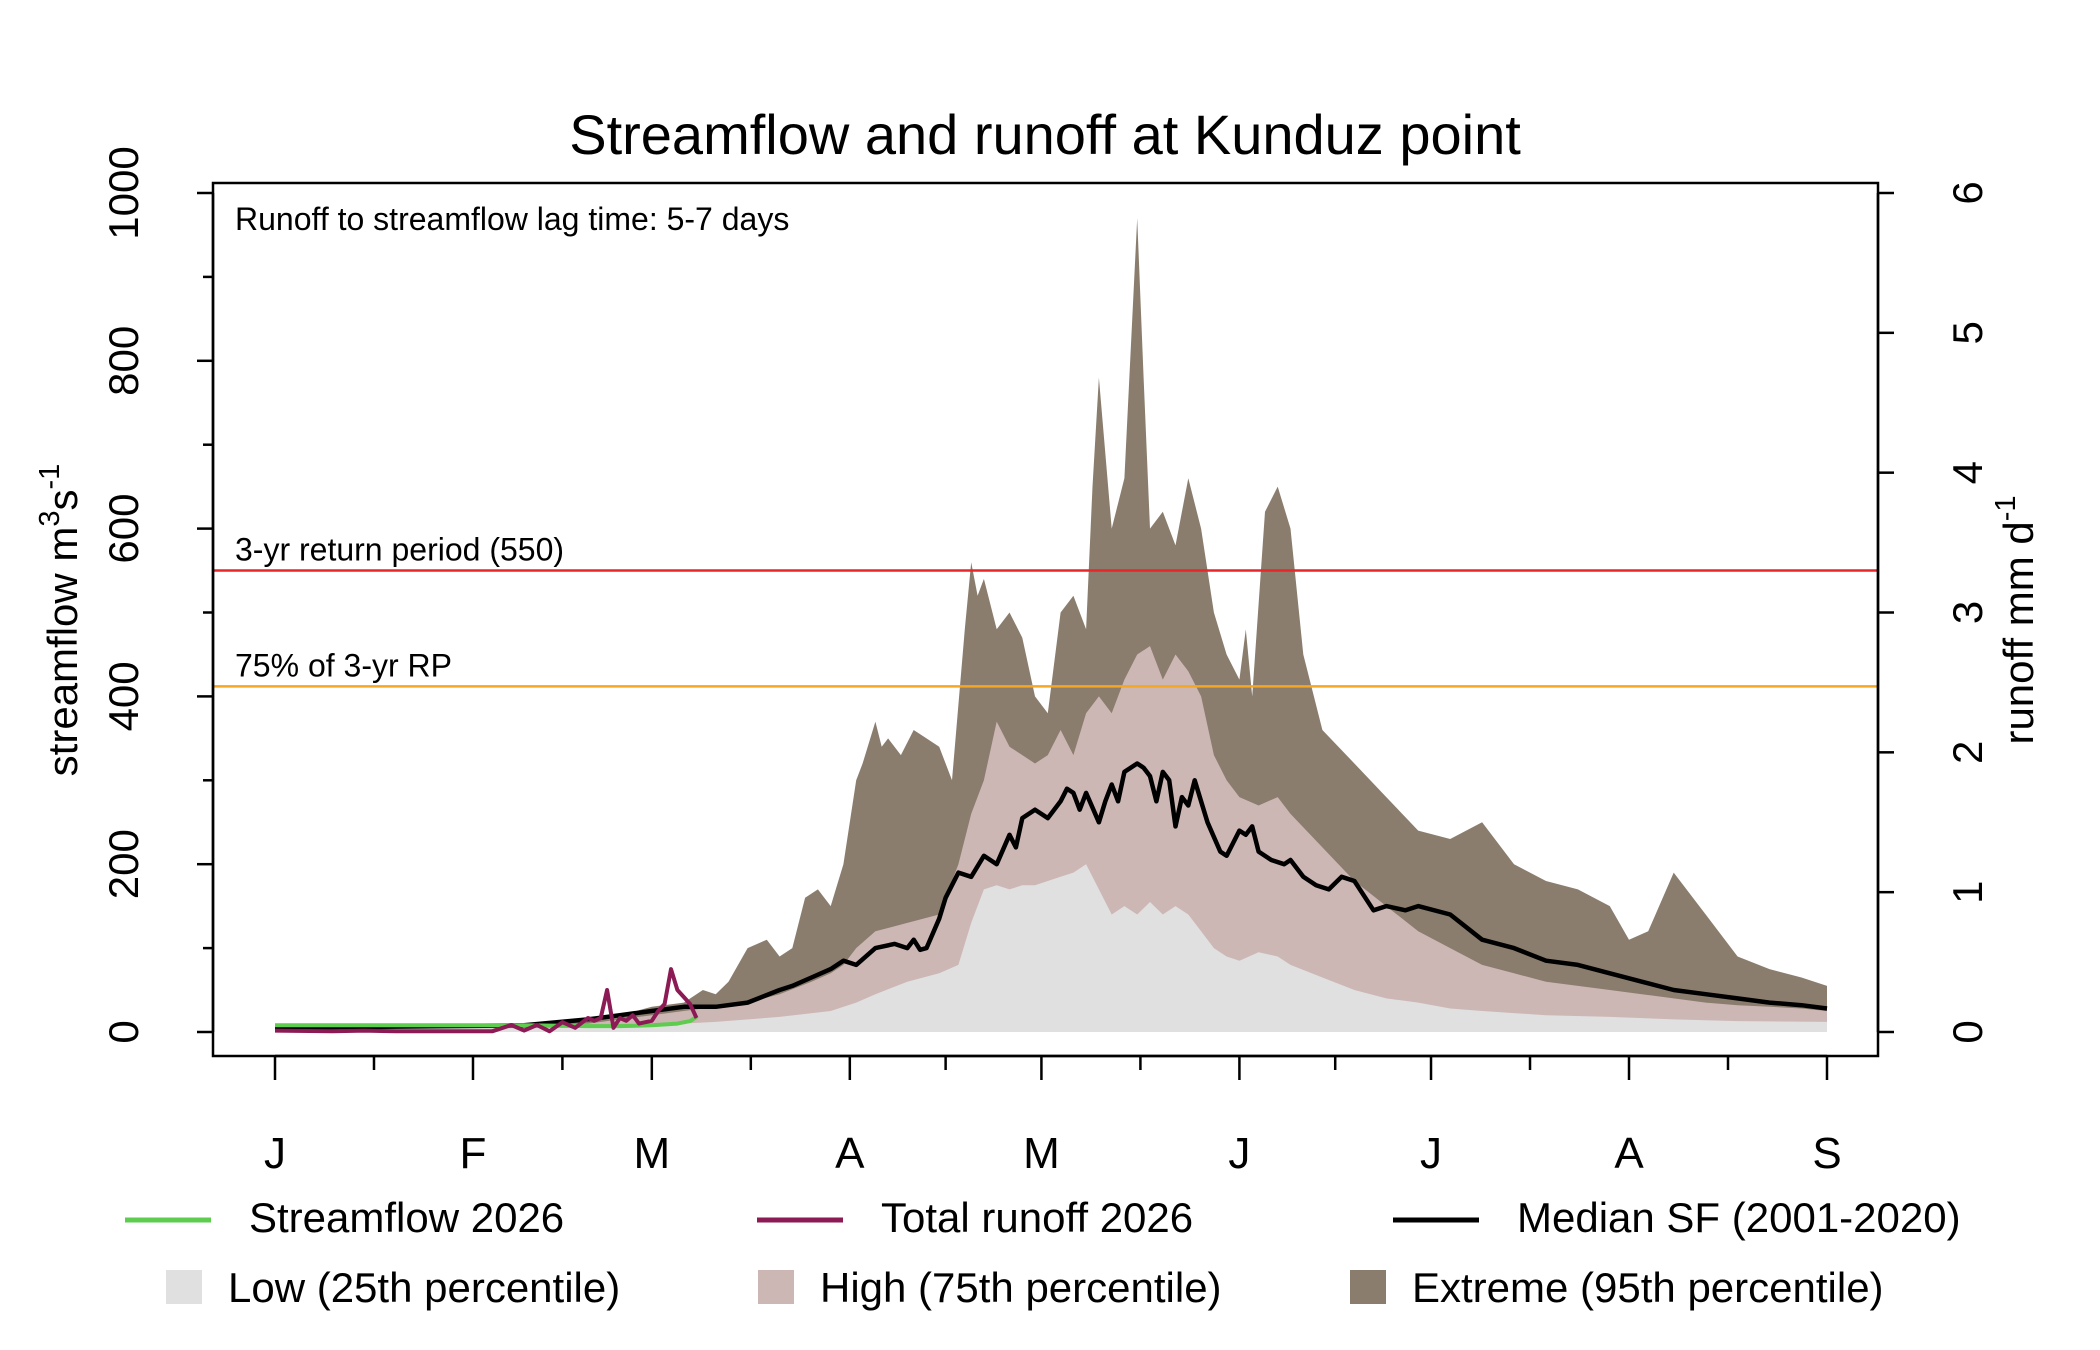  I want to click on lag-time-annotation: Runoff to streamflow lag time: 5-7 days, so click(512, 219).